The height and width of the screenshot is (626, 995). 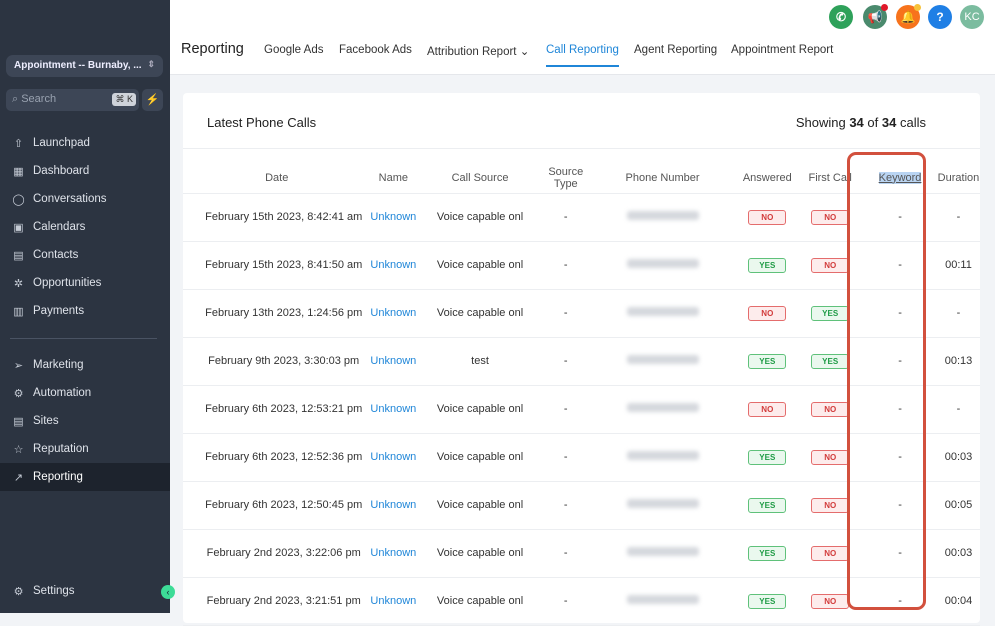 What do you see at coordinates (958, 265) in the screenshot?
I see `duration: 00:11` at bounding box center [958, 265].